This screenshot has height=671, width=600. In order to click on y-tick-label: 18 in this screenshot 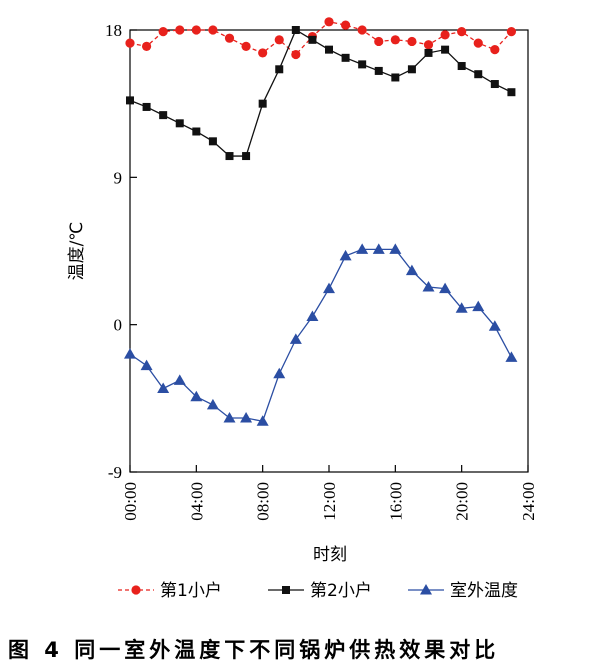, I will do `click(113, 30)`.